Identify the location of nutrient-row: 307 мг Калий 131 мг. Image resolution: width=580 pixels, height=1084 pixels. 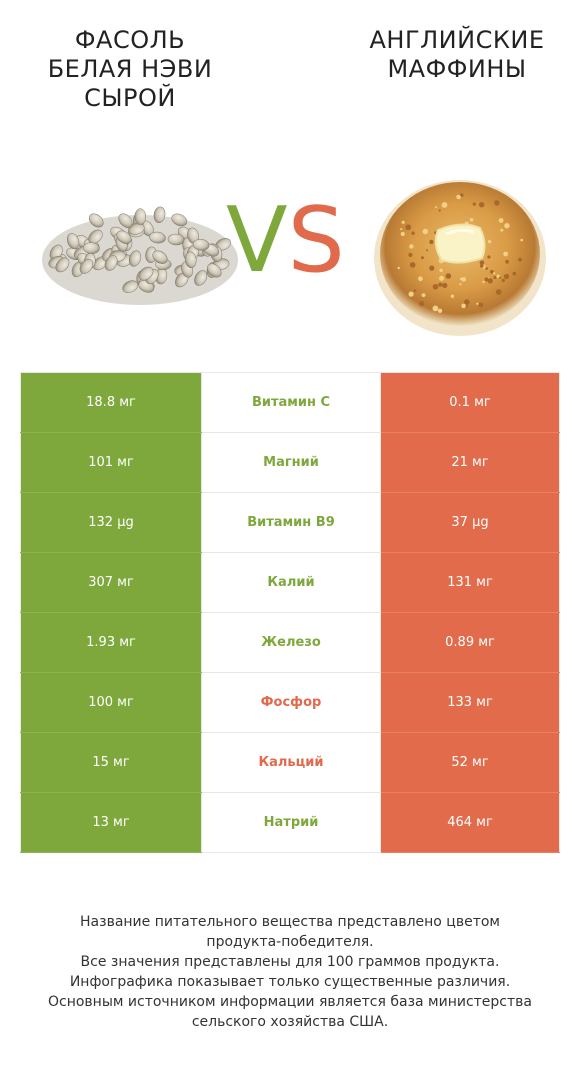
(290, 582).